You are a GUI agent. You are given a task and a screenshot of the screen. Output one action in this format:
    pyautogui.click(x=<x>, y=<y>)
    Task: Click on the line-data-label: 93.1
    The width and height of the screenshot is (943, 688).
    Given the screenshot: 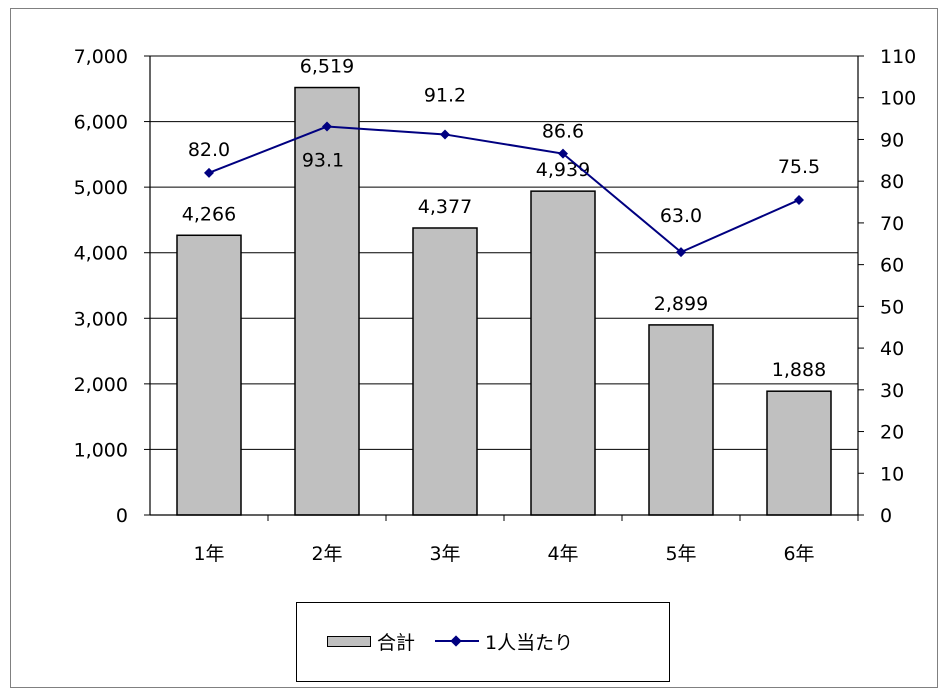 What is the action you would take?
    pyautogui.click(x=323, y=161)
    